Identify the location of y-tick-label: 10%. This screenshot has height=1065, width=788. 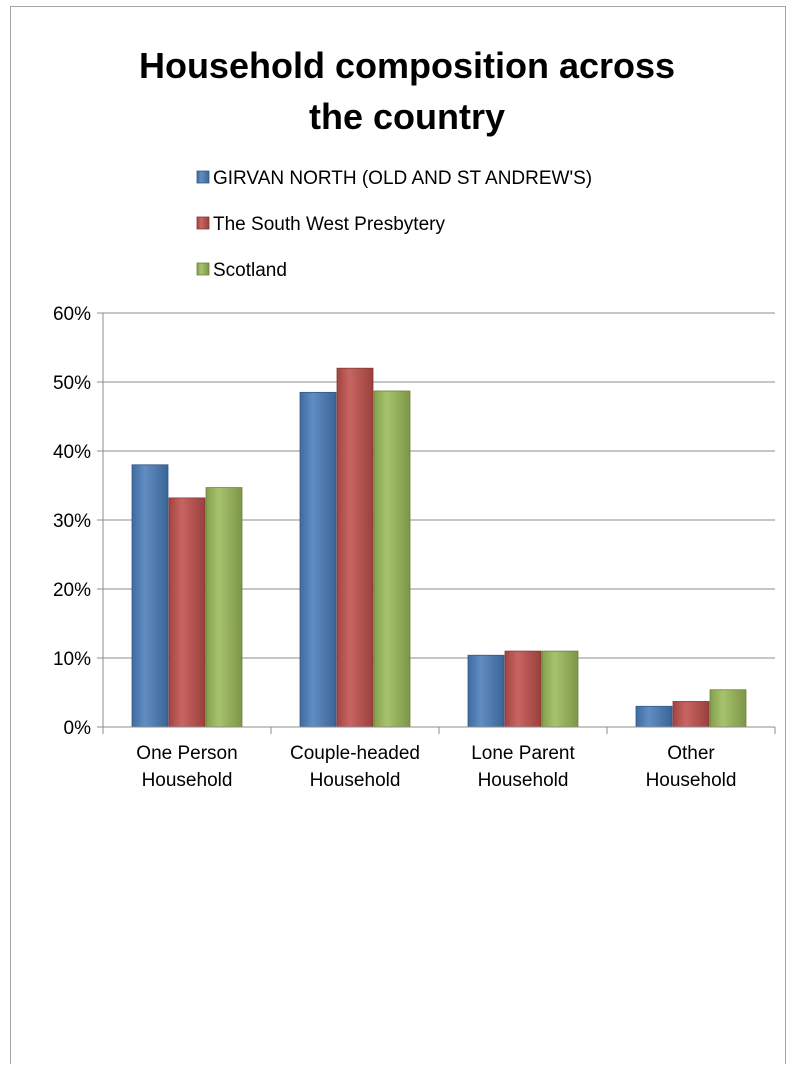
(72, 659).